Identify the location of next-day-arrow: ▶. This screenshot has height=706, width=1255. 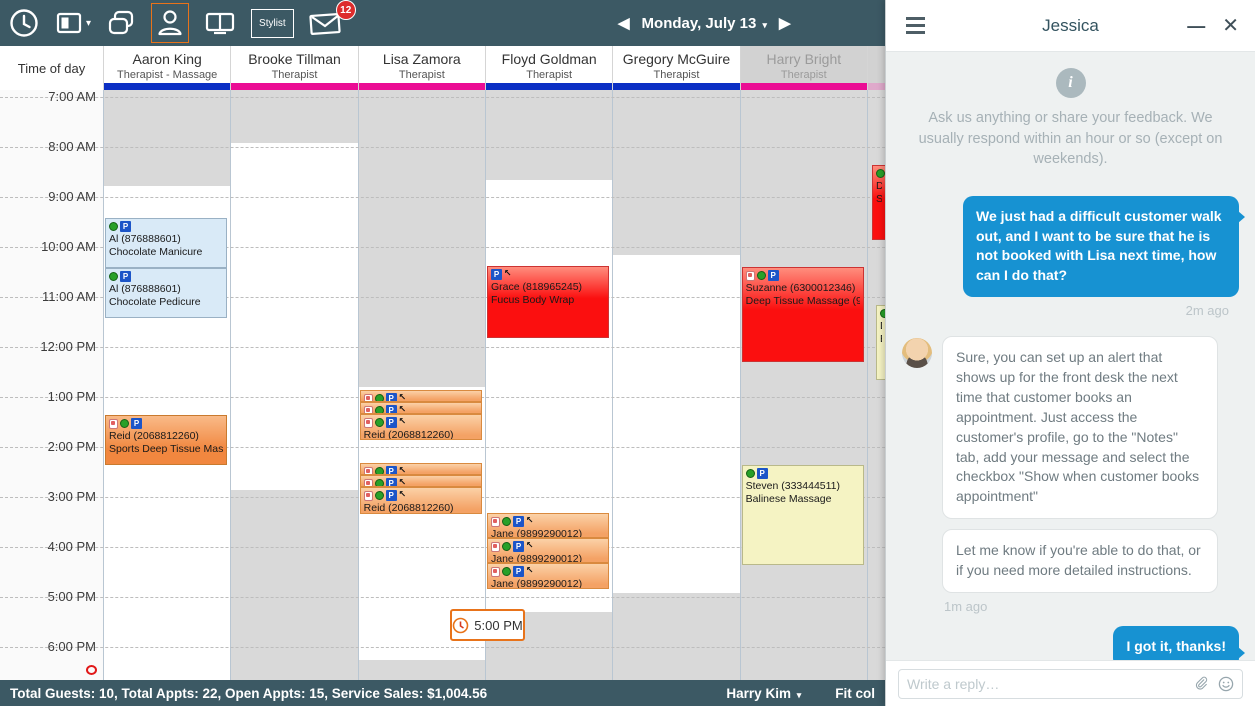
(785, 23).